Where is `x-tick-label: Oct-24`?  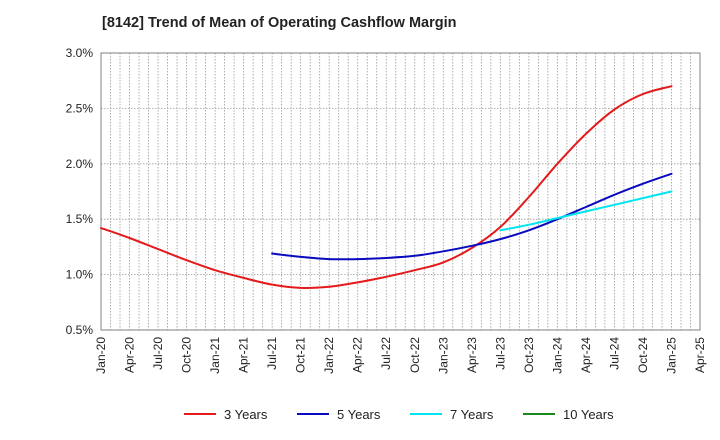 x-tick-label: Oct-24 is located at coordinates (643, 355).